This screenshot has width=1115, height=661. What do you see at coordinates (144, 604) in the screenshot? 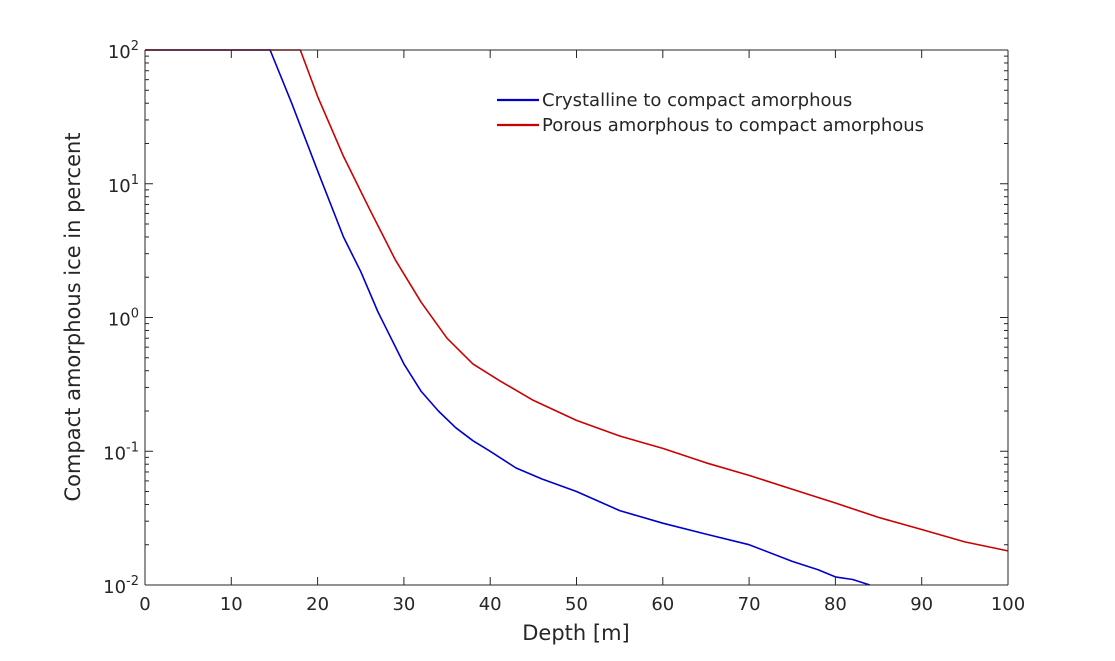
I see `x-tick-label: 0` at bounding box center [144, 604].